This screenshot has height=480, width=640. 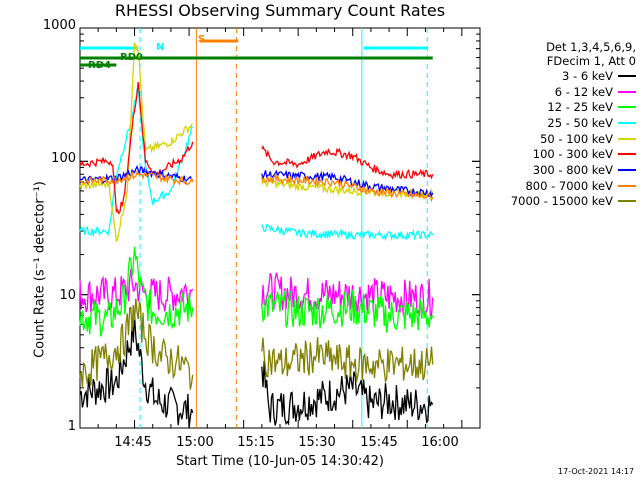 I want to click on legend-label: 25 - 50 keV, so click(x=580, y=122).